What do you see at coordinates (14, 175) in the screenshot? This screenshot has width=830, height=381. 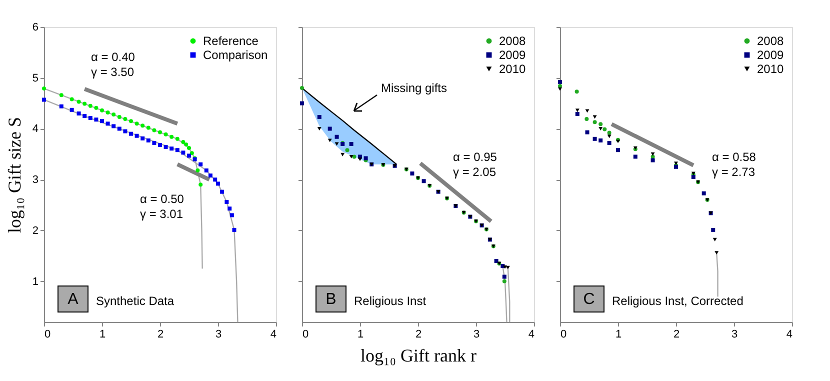 I see `y-axis-title: log₁₀ Gift size S` at bounding box center [14, 175].